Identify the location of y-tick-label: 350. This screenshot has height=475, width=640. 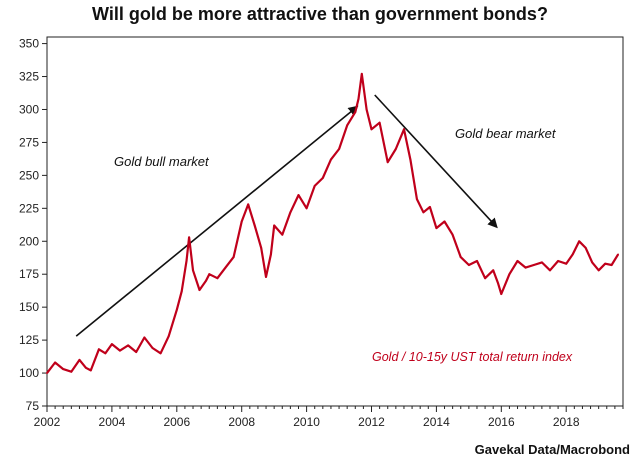
(29, 44).